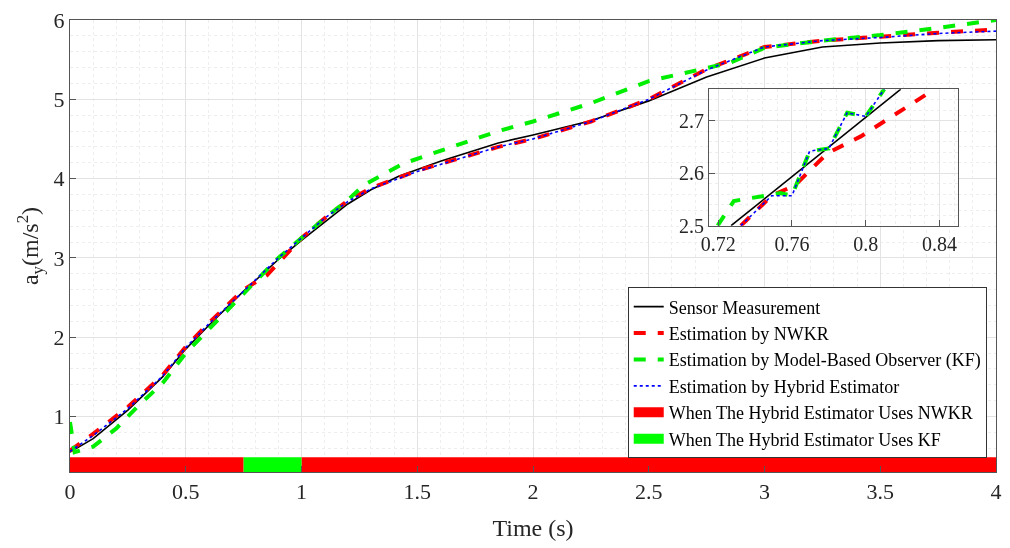 This screenshot has height=548, width=1010. Describe the element at coordinates (59, 337) in the screenshot. I see `y-tick-label: 2` at that location.